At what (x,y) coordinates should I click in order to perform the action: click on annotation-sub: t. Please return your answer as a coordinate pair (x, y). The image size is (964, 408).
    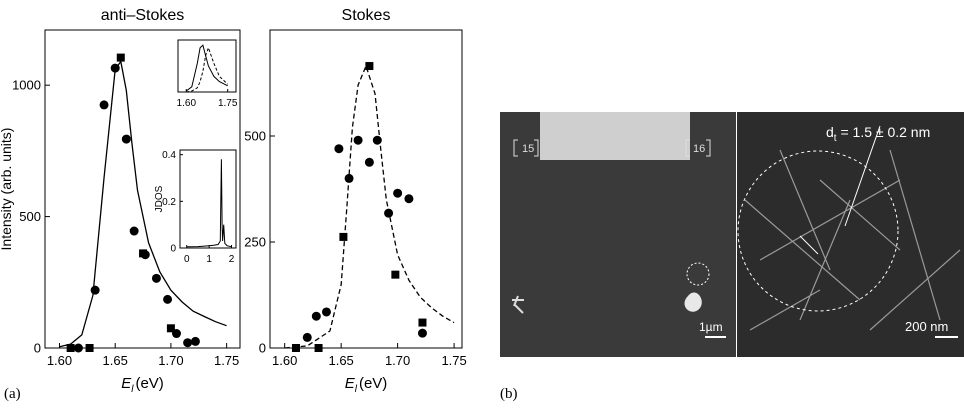
    Looking at the image, I should click on (835, 138).